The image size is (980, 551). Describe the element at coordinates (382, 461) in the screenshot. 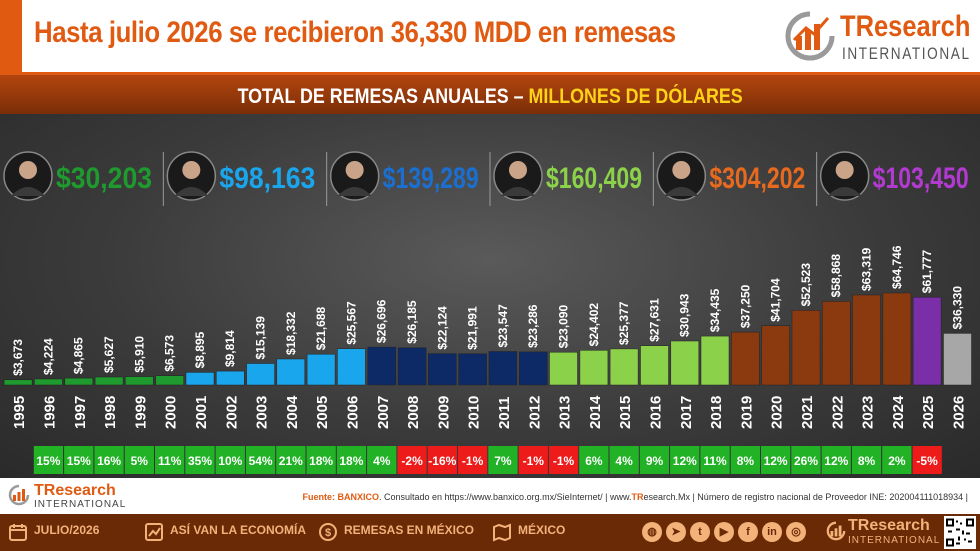

I see `pct-label-2007: 4%` at that location.